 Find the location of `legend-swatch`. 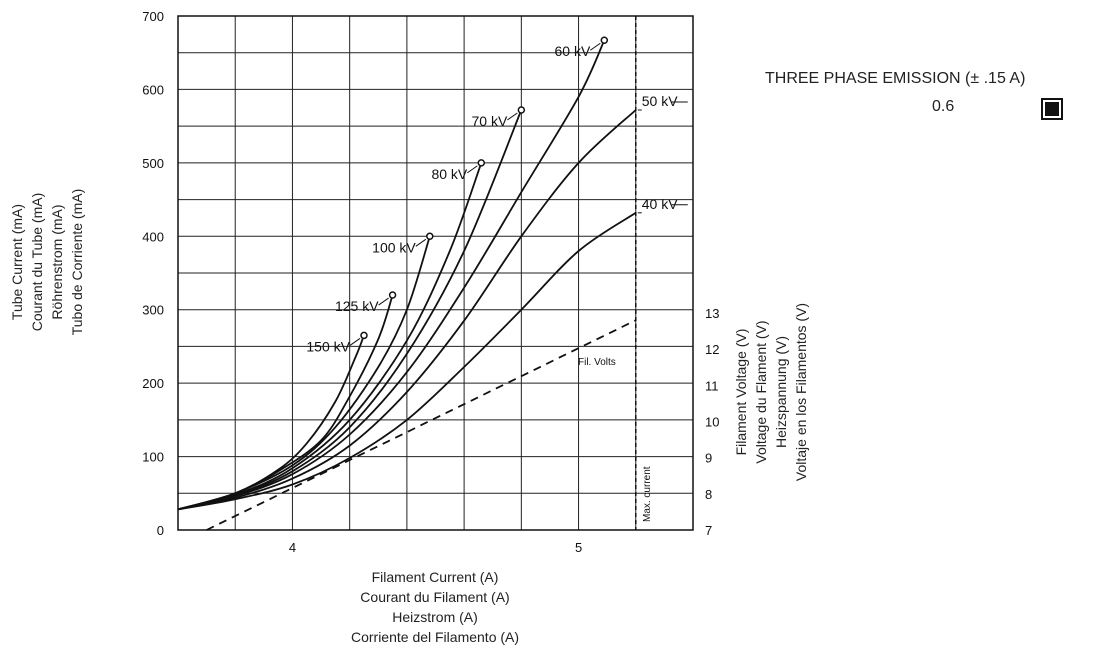

legend-swatch is located at coordinates (1052, 109).